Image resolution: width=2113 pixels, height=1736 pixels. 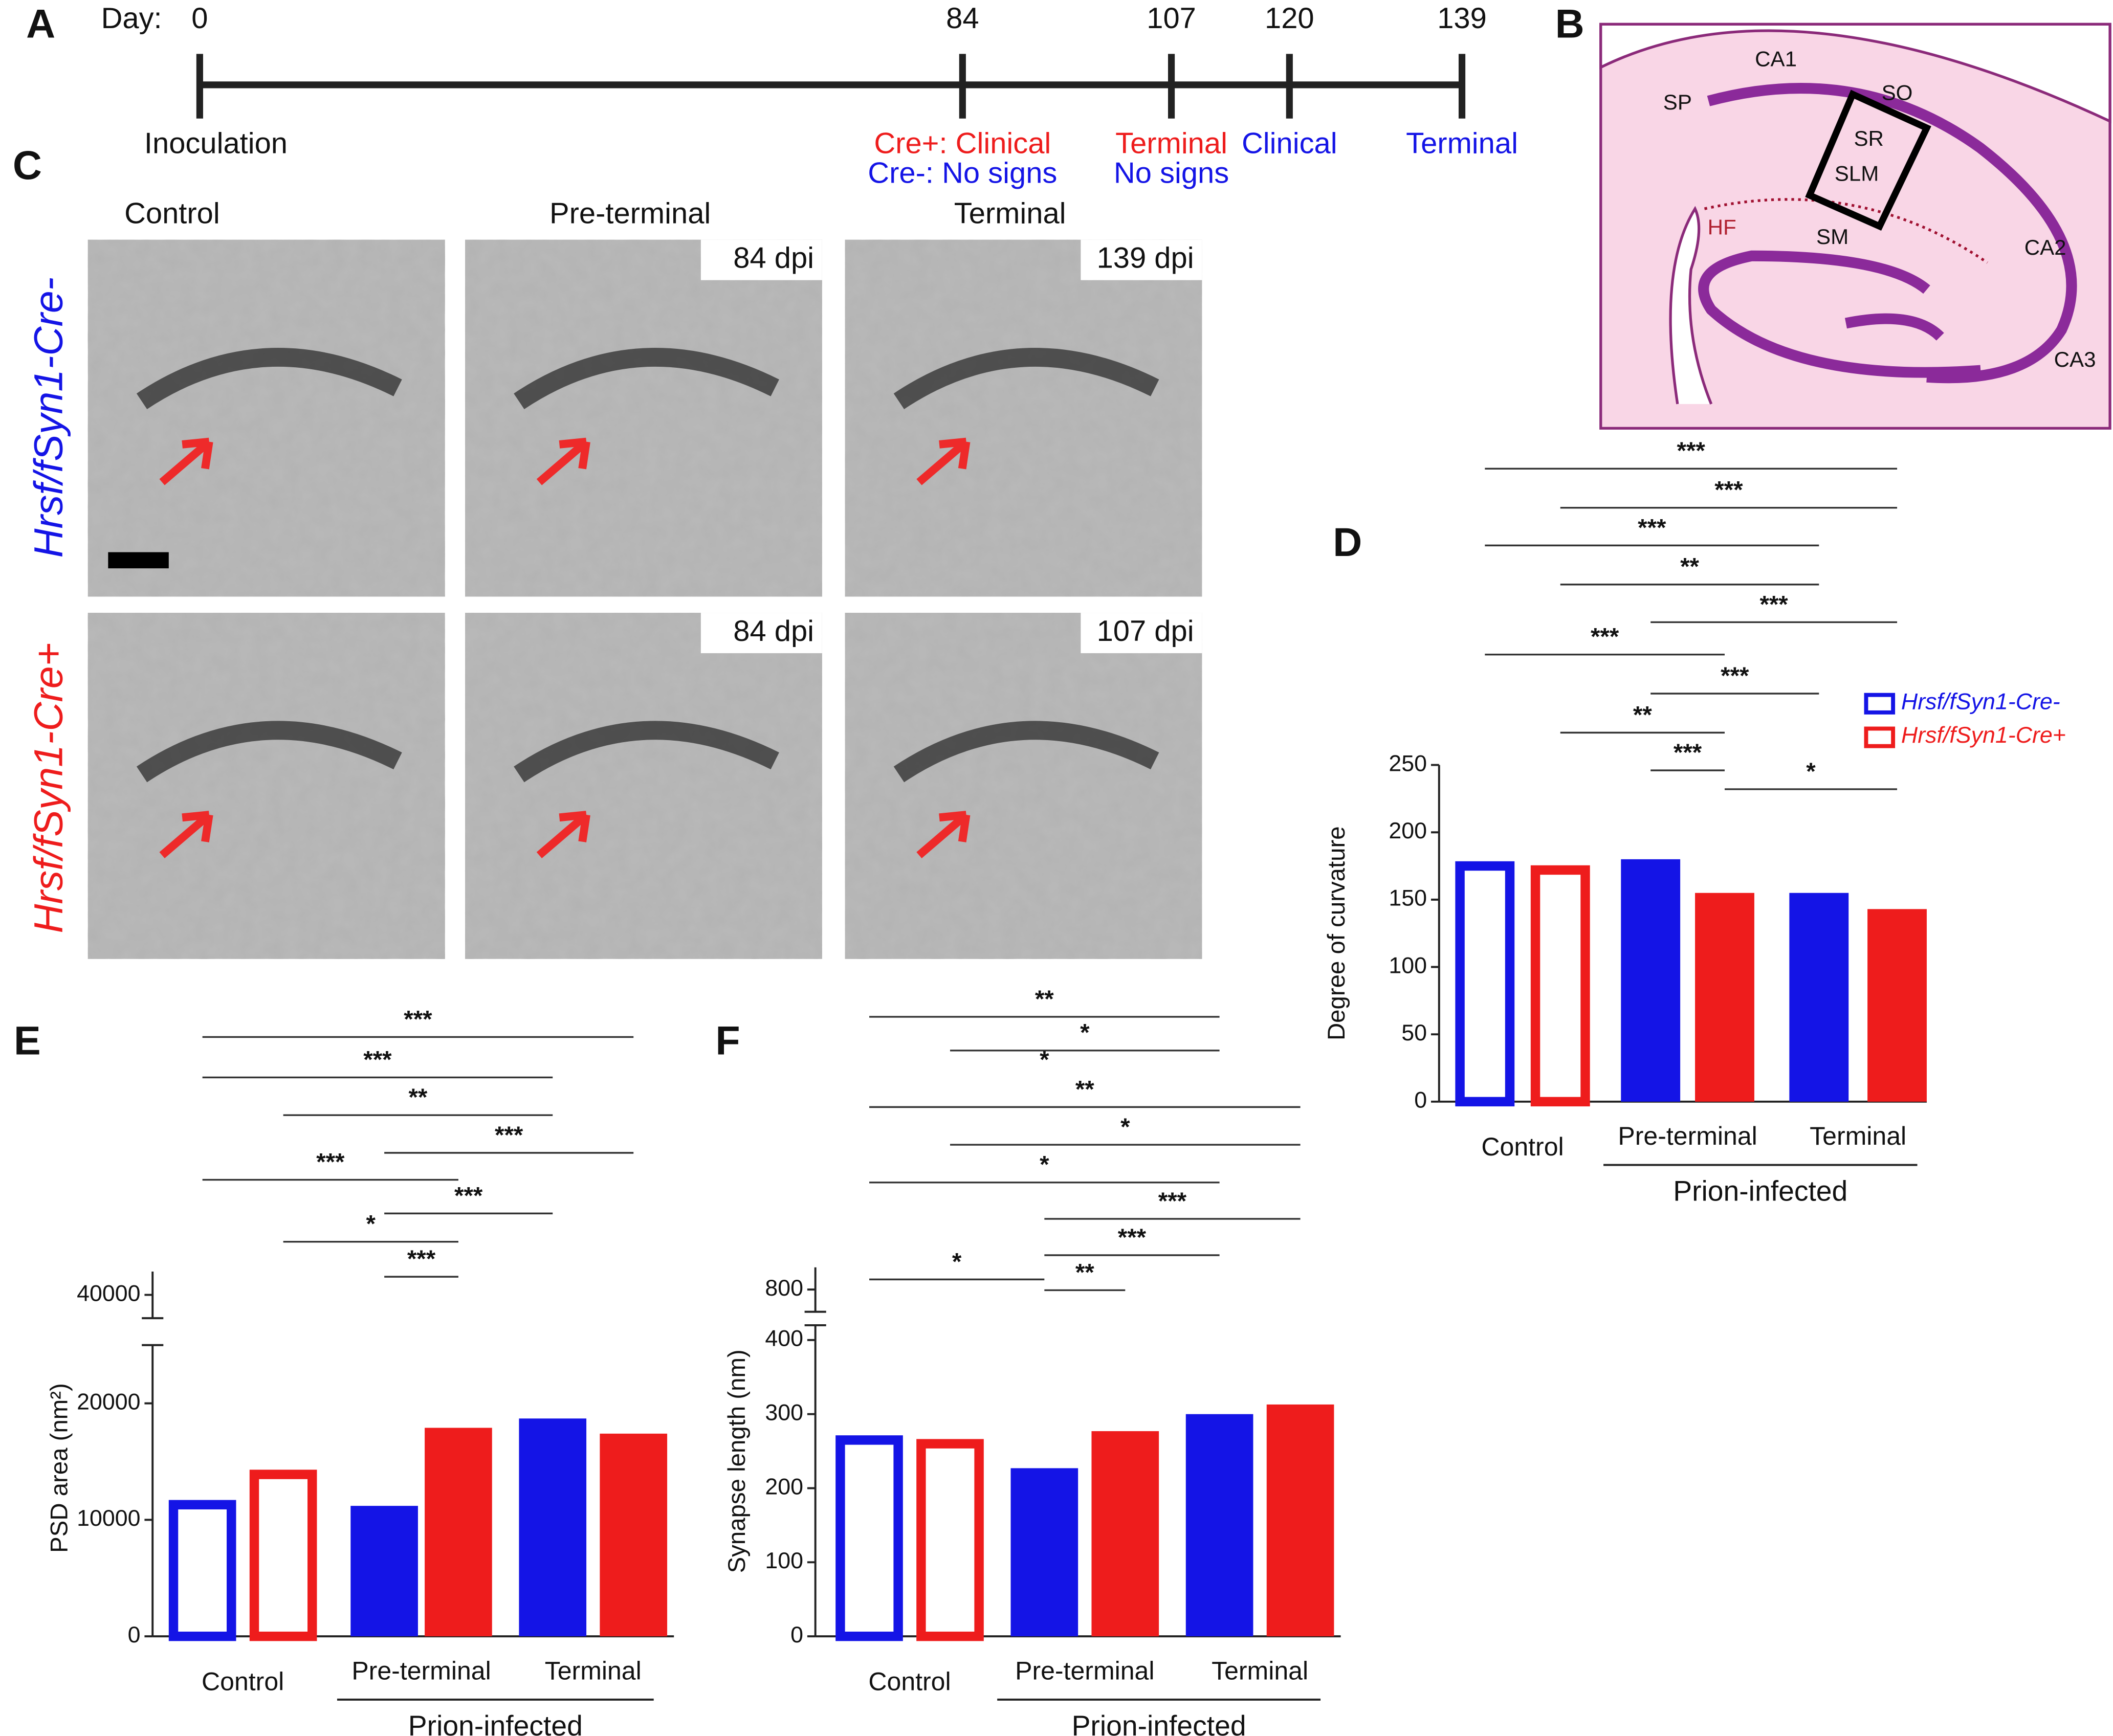 I want to click on y-axis-label: PSD area (nm²), so click(x=60, y=1468).